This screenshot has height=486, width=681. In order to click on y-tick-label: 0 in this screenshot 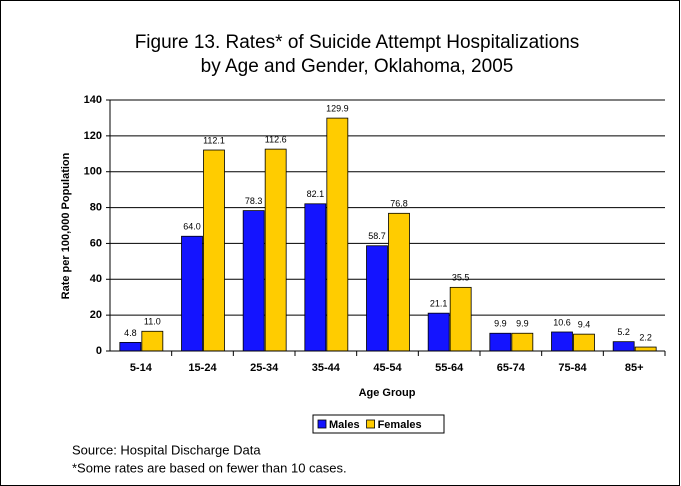, I will do `click(99, 351)`.